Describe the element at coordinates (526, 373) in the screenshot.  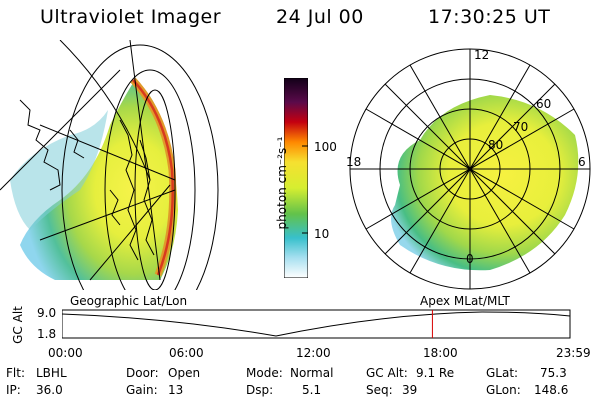
I see `param-glat: GLat: 75.3` at that location.